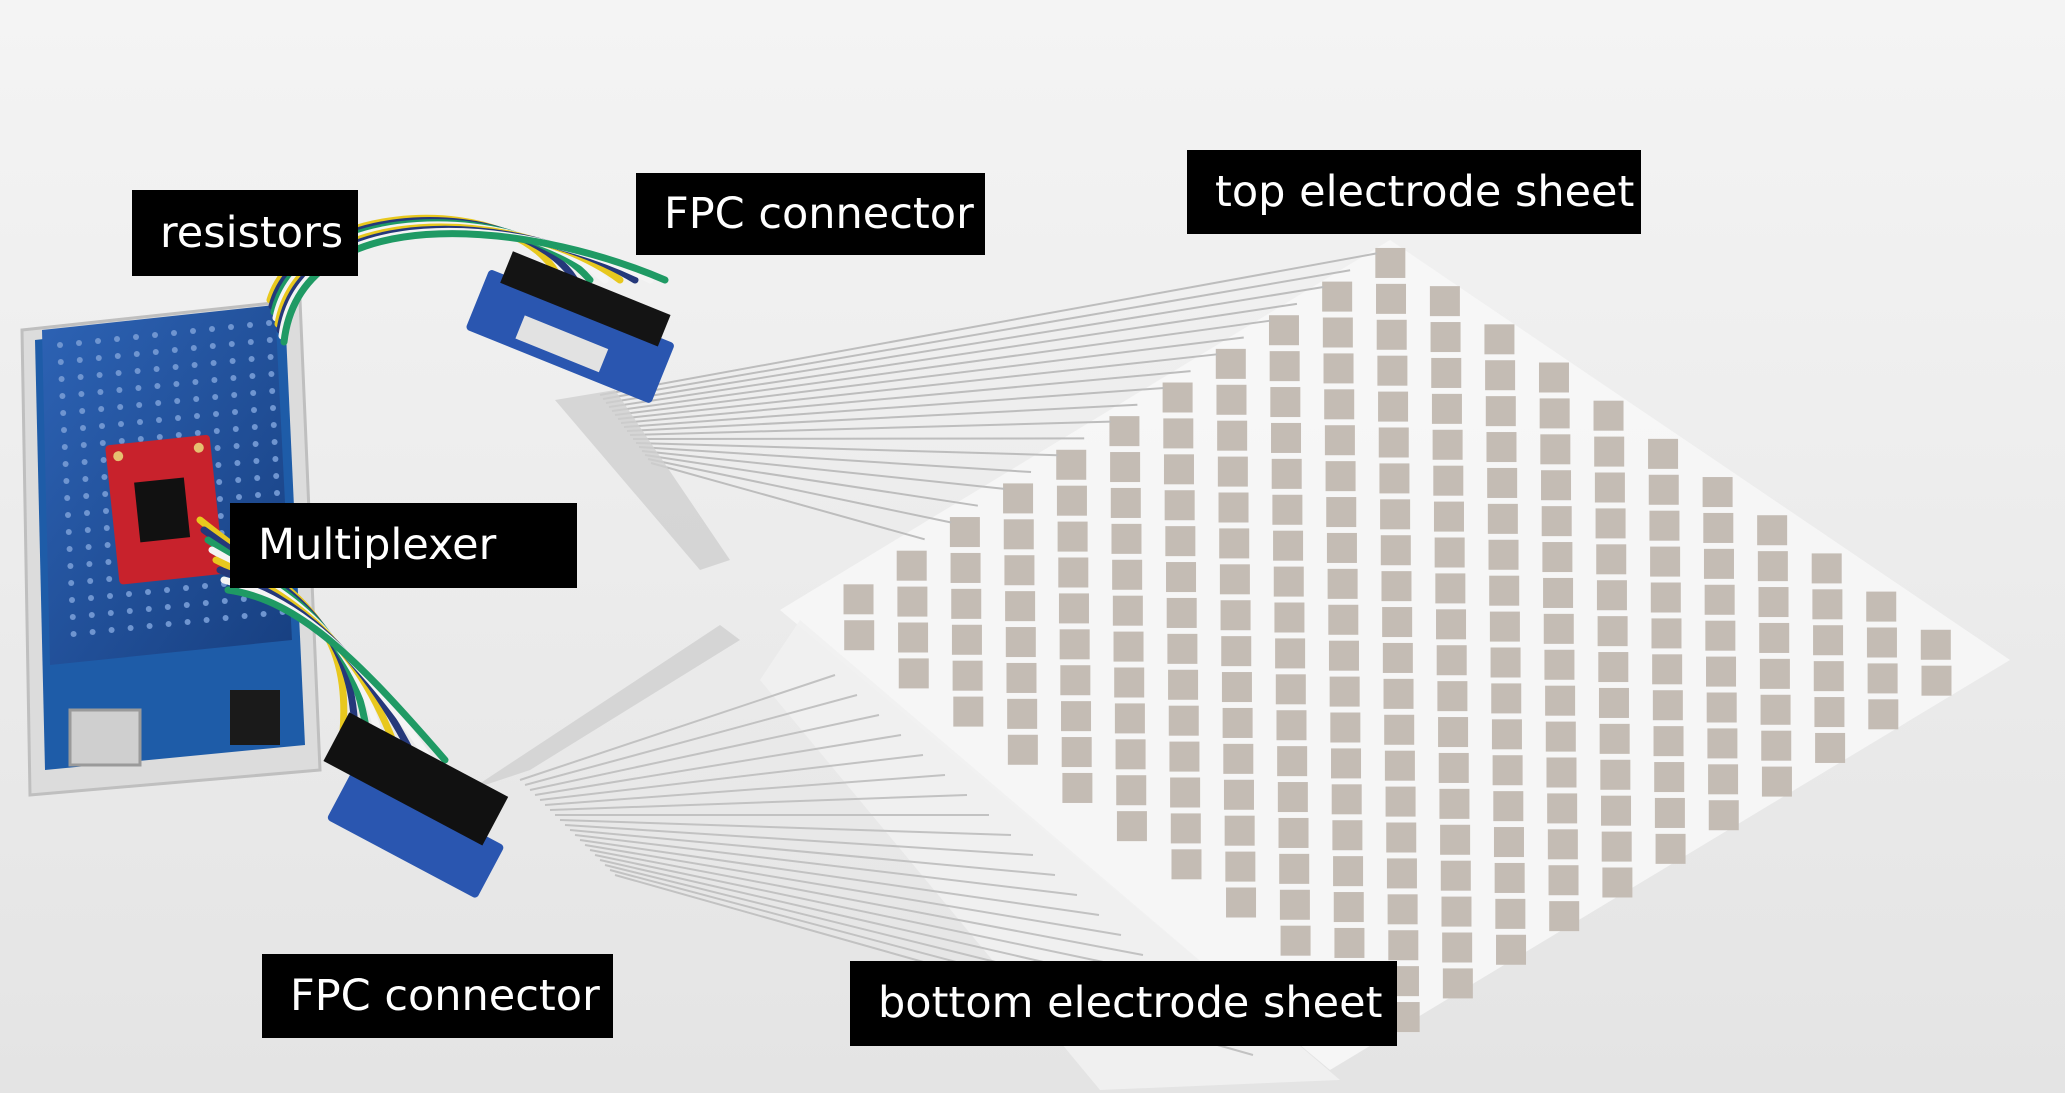  What do you see at coordinates (570, 327) in the screenshot?
I see `top-fpc-breakout` at bounding box center [570, 327].